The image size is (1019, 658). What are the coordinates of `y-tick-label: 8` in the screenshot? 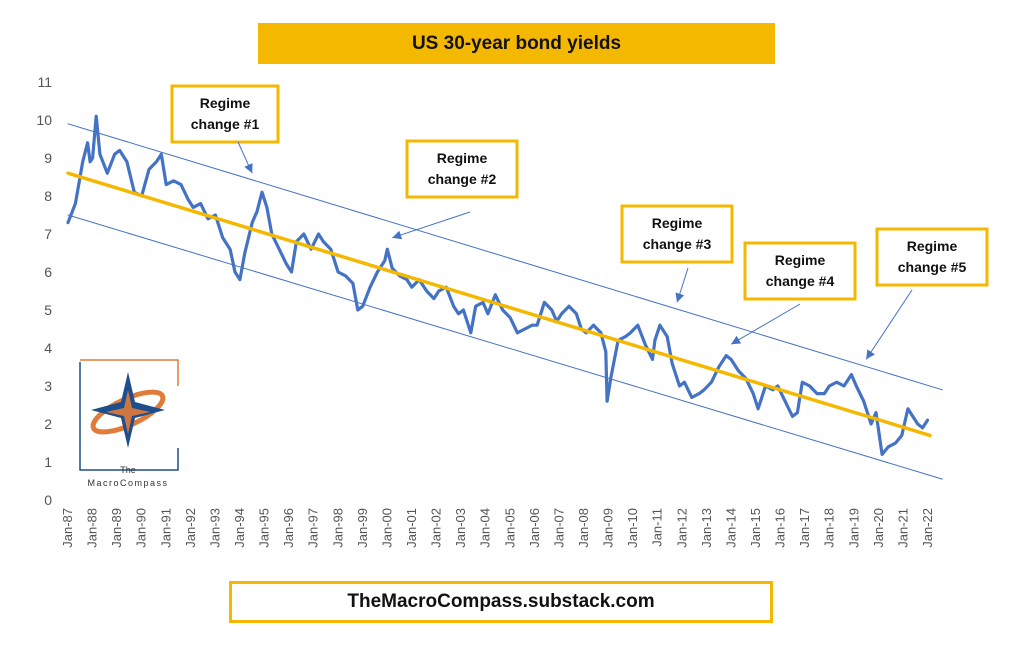 It's located at (48, 196).